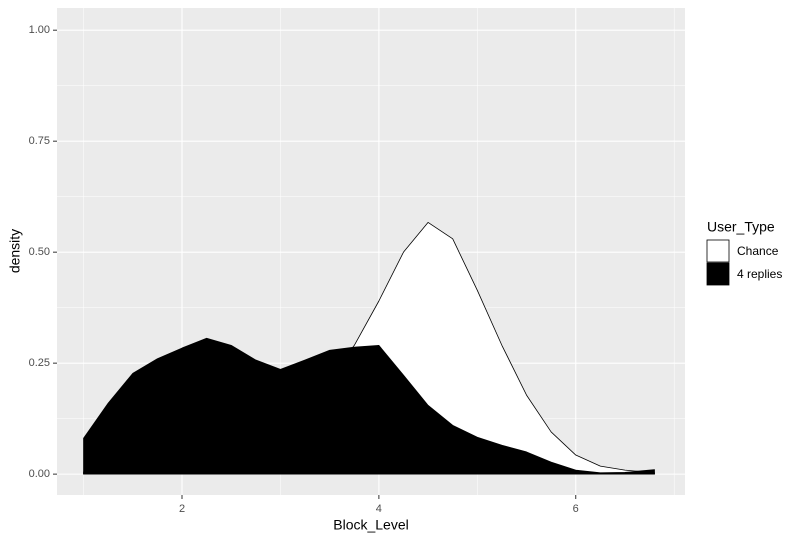  Describe the element at coordinates (759, 274) in the screenshot. I see `legend-label: 4 replies` at that location.